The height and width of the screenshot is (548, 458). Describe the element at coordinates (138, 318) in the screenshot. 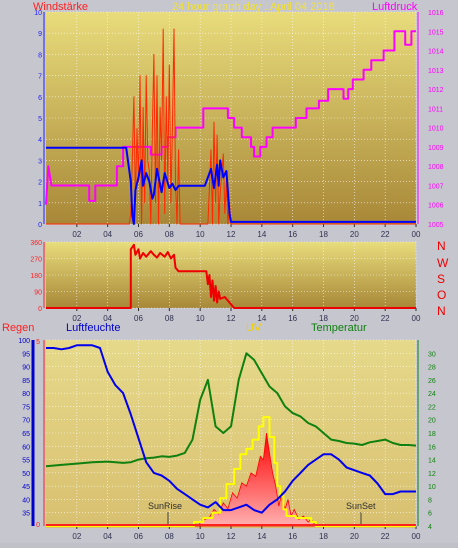

I see `chart1-xtick-label: 06` at that location.